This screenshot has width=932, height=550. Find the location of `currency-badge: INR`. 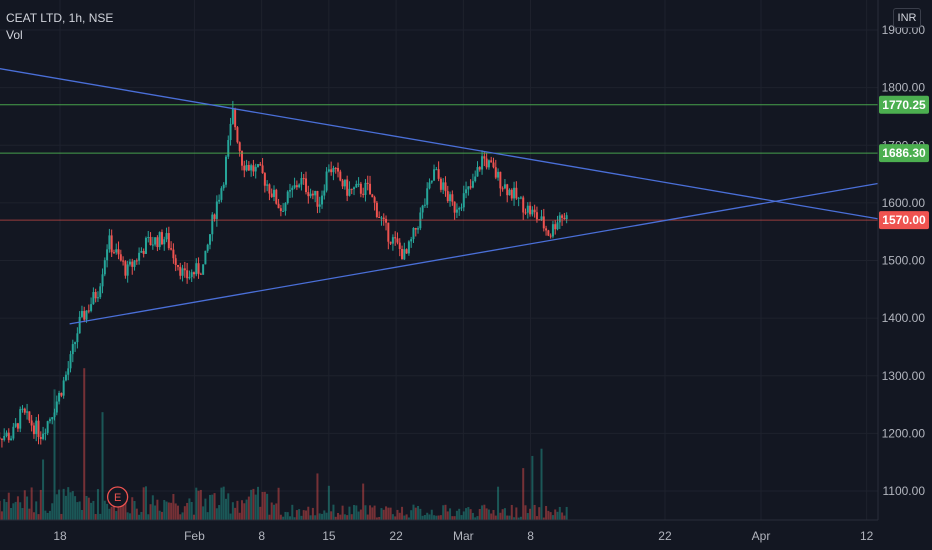

currency-badge: INR is located at coordinates (907, 18).